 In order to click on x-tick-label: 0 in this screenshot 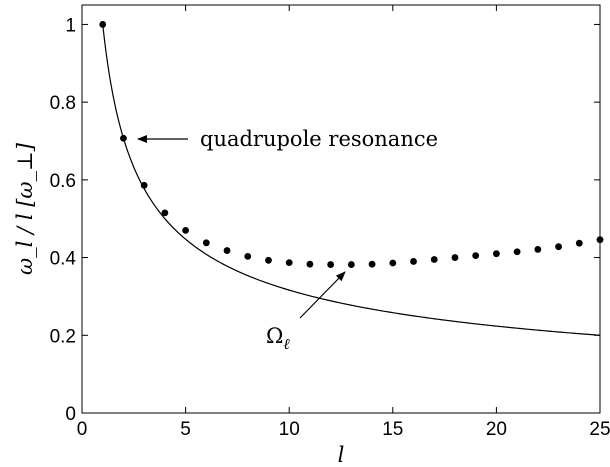, I will do `click(82, 429)`.